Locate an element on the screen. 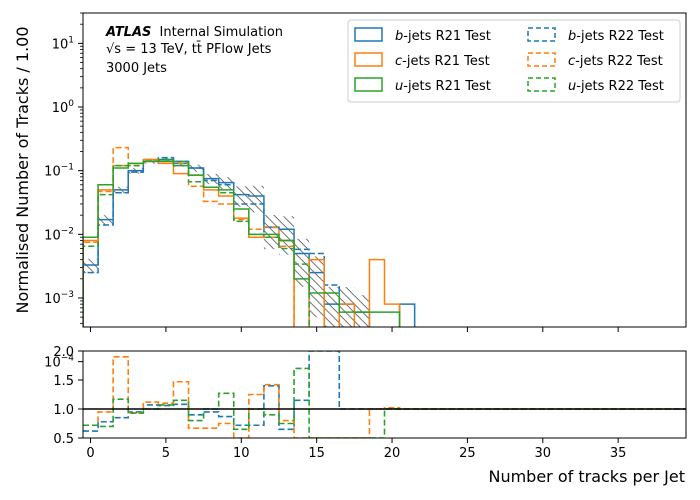 This screenshot has width=700, height=500. y-axis-label: Normalised Number of Tracks / 1.00 is located at coordinates (22, 169).